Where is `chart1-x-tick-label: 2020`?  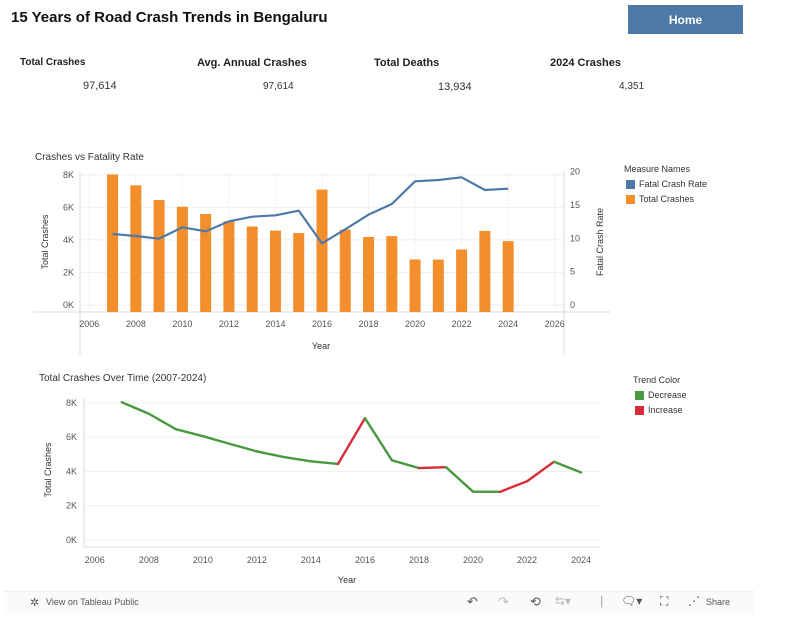 chart1-x-tick-label: 2020 is located at coordinates (415, 324).